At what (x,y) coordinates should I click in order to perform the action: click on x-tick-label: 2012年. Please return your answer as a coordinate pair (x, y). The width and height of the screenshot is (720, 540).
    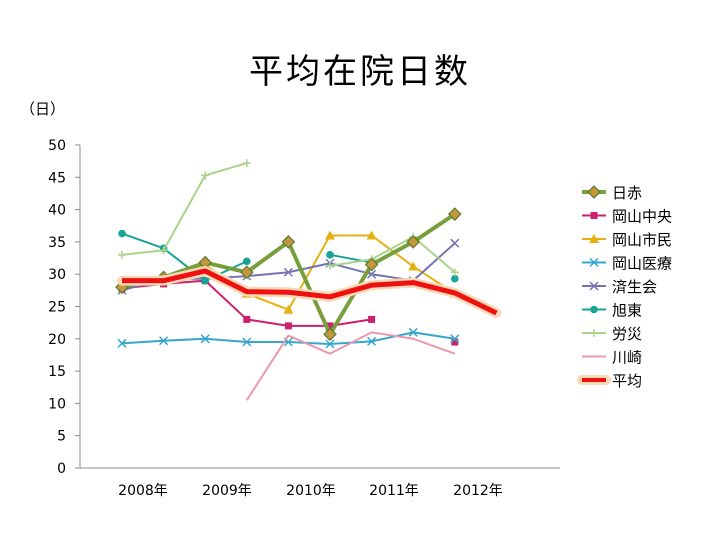
    Looking at the image, I should click on (478, 491).